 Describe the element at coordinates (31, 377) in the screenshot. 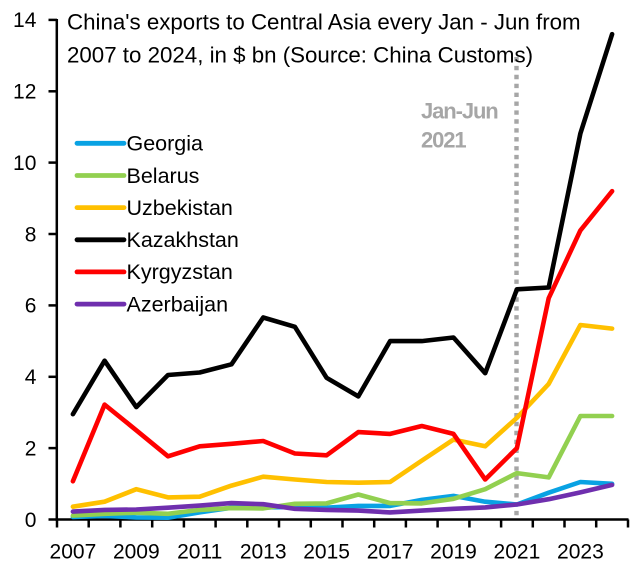

I see `svg-text: 4` at that location.